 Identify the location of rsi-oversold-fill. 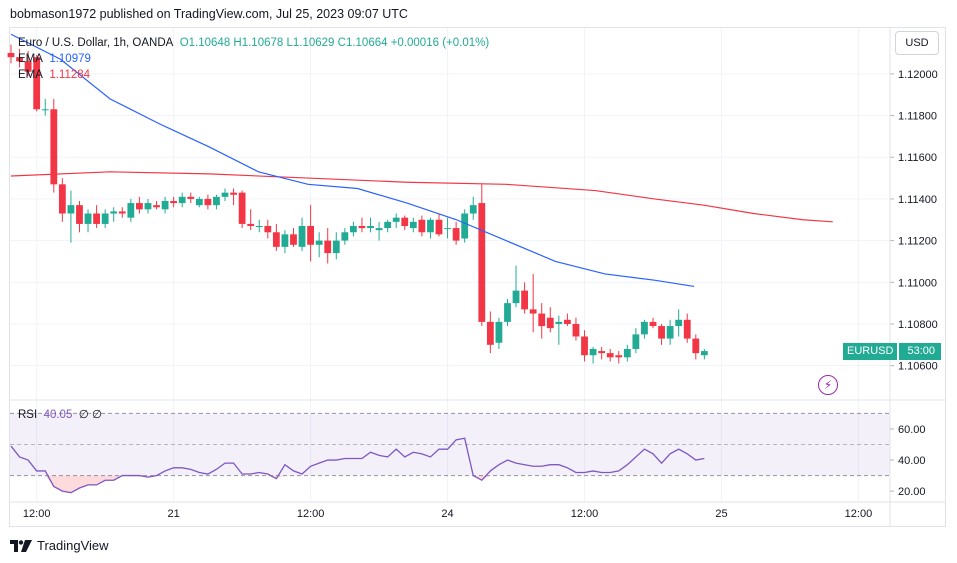
(268, 484).